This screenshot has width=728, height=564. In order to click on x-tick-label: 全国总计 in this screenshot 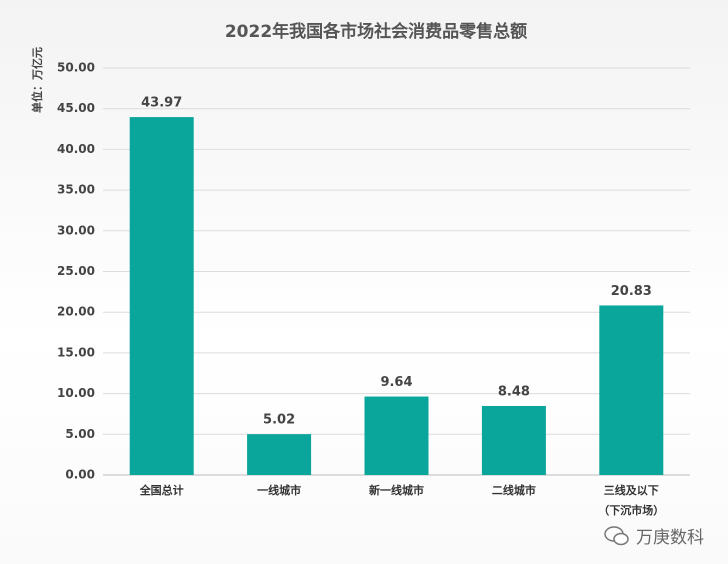, I will do `click(161, 490)`.